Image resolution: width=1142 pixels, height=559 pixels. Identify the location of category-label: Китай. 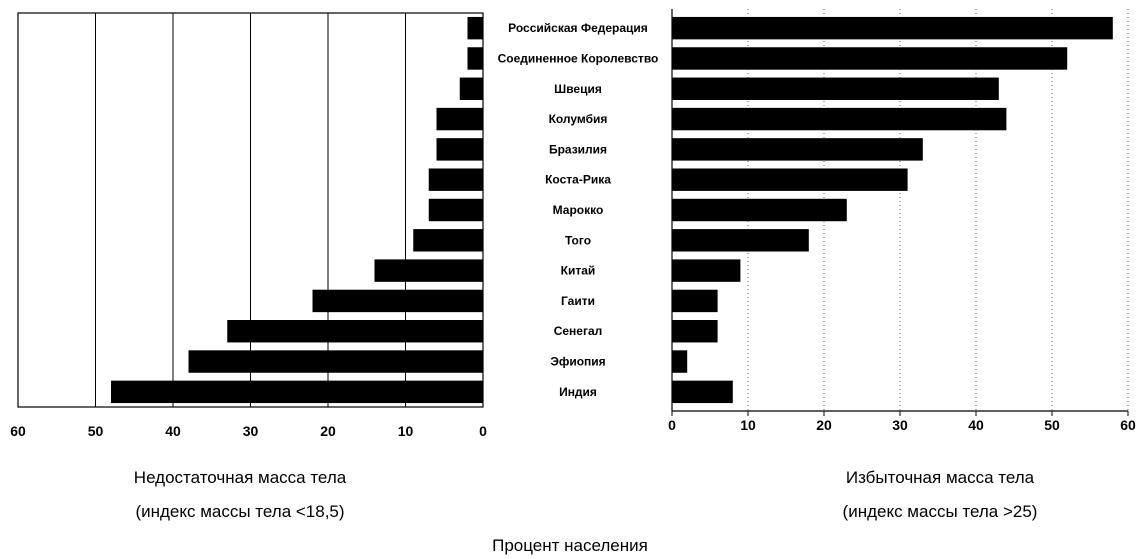
(578, 271).